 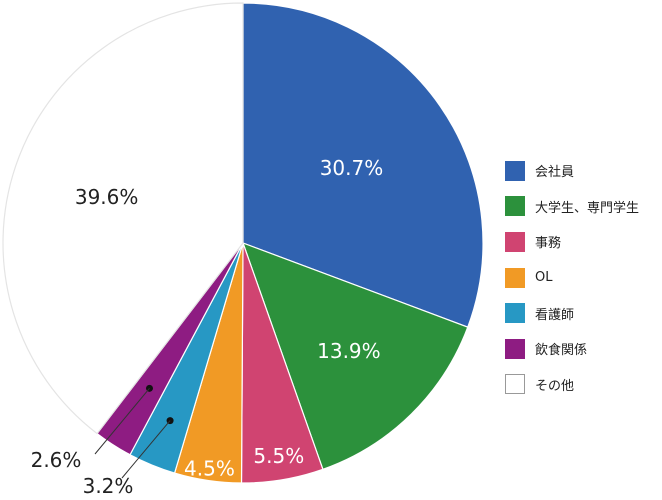 What do you see at coordinates (349, 351) in the screenshot?
I see `slice-label-1: 13.9%` at bounding box center [349, 351].